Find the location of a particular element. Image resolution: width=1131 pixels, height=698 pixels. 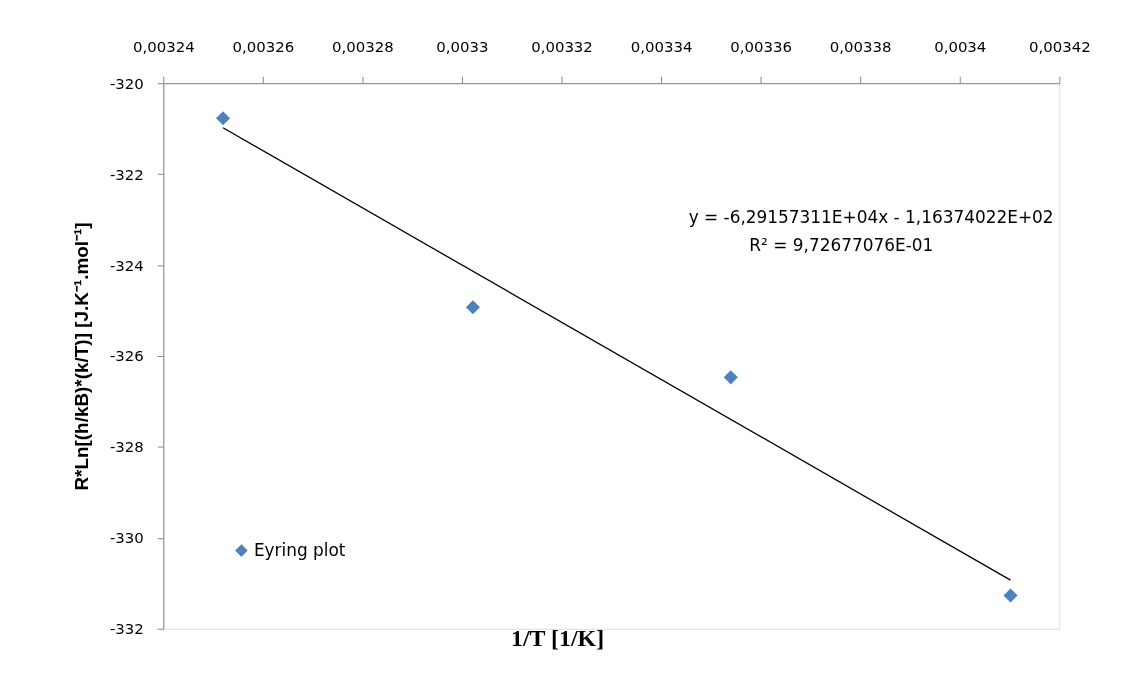

x-axis-title: 1/T [1/K] is located at coordinates (558, 637).